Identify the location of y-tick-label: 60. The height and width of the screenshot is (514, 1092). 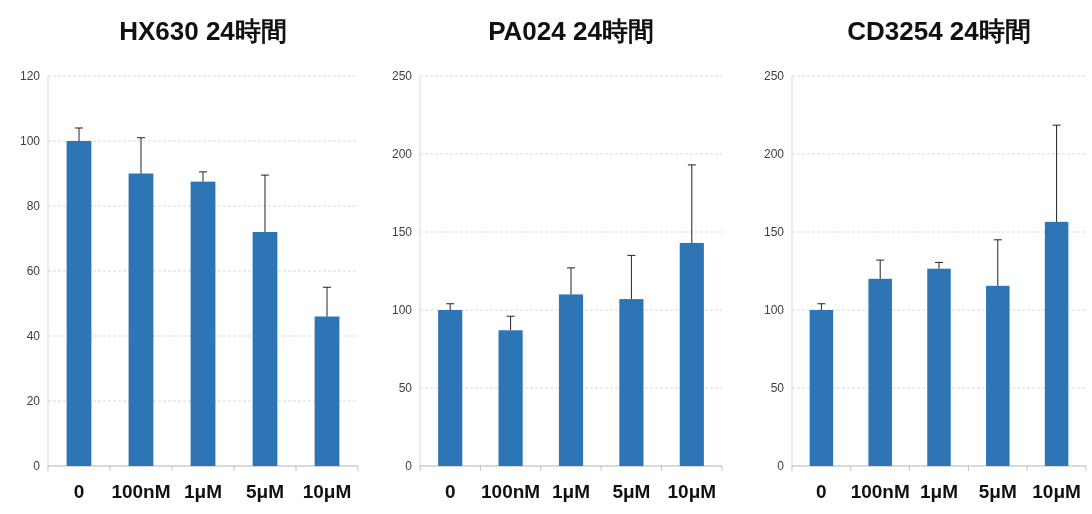
(33, 271).